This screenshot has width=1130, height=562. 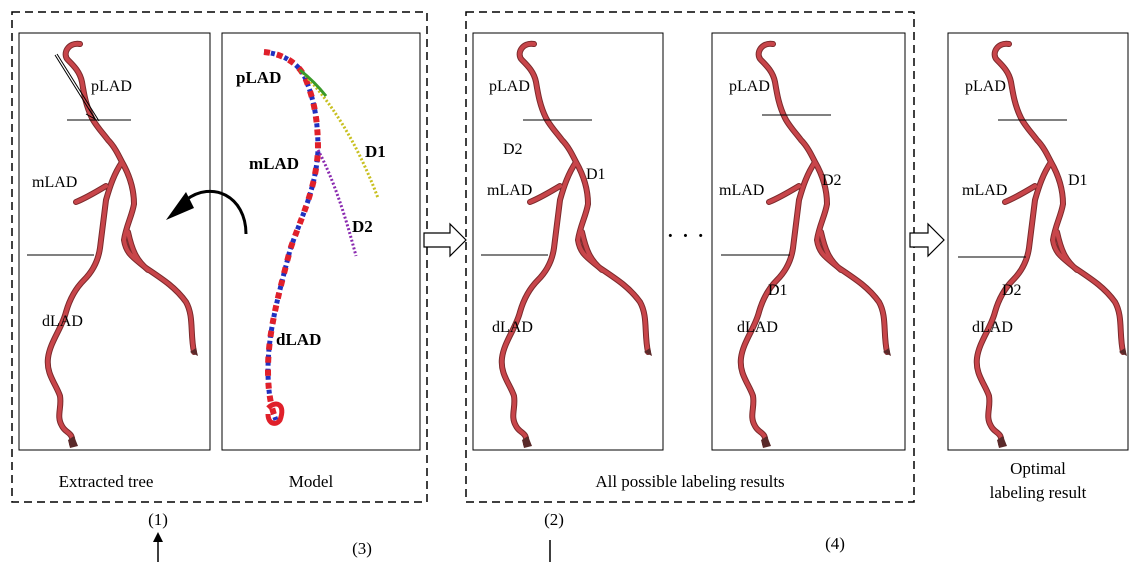 I want to click on ellipsis: · · ·, so click(x=685, y=235).